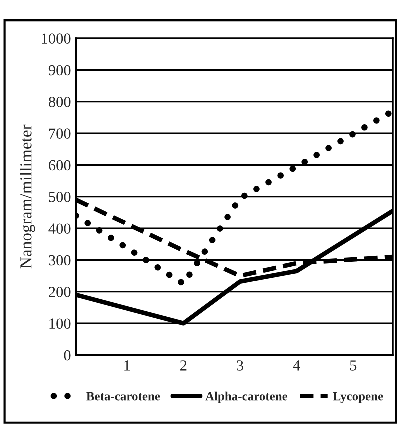 The image size is (401, 428). I want to click on y-tick-label: 100, so click(60, 324).